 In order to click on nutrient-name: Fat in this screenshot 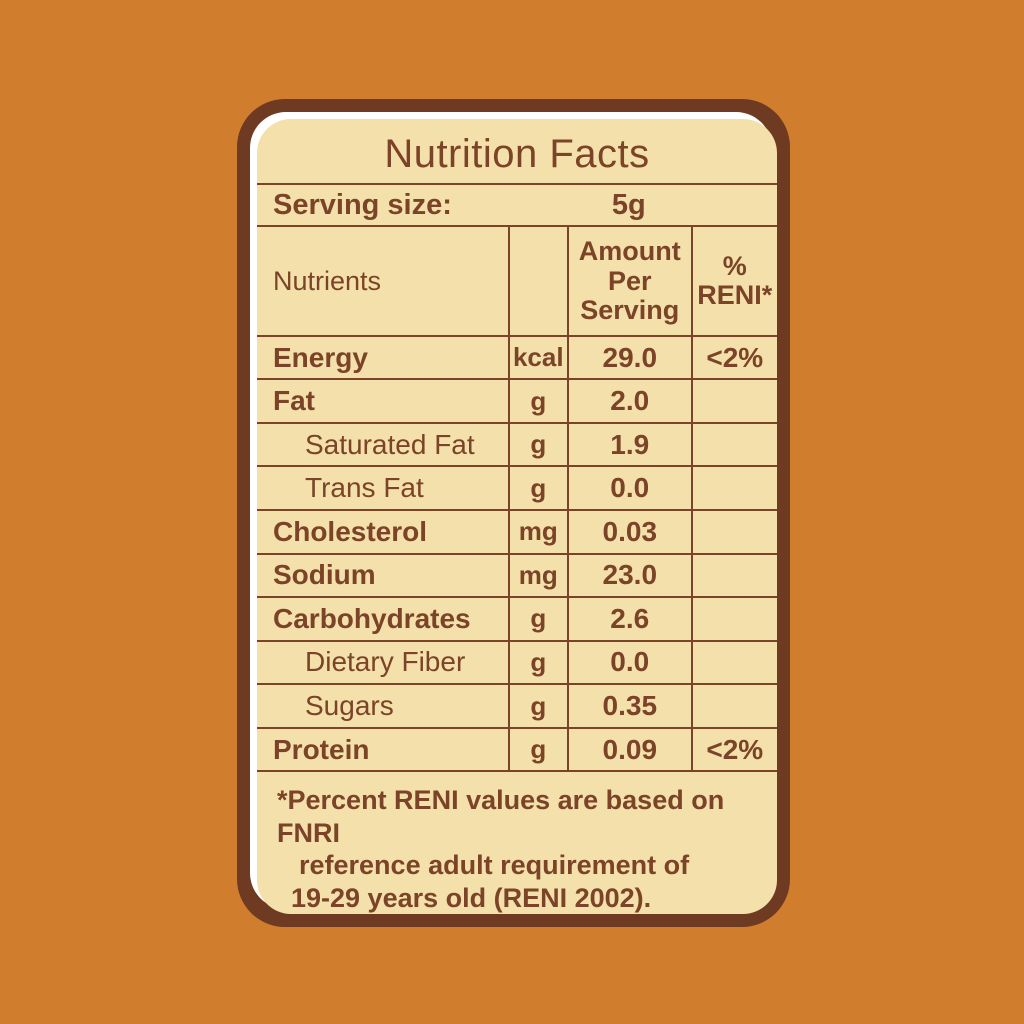, I will do `click(294, 401)`.